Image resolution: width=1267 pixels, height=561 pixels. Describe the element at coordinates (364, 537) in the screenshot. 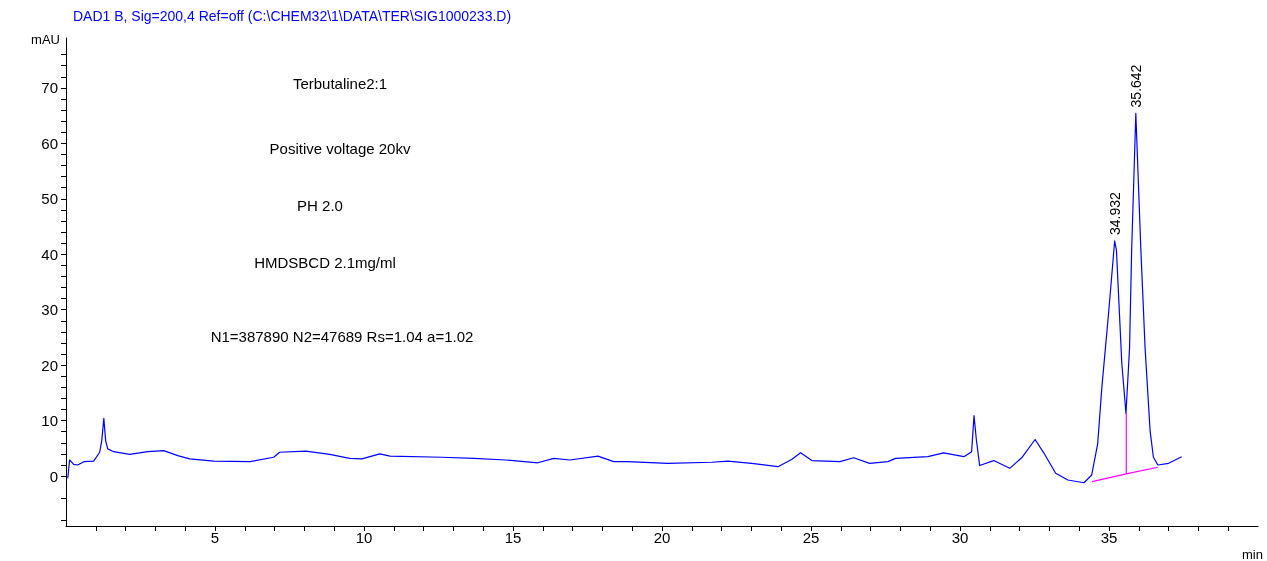

I see `x-tick-label: 10` at that location.